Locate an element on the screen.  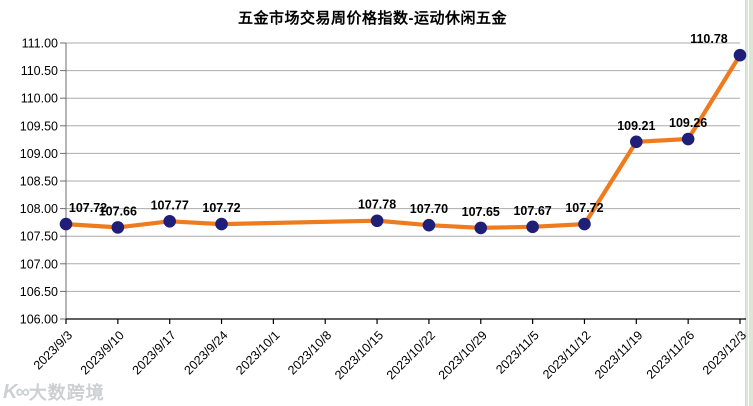
y-axis-tick-label: 108.50 is located at coordinates (39, 182).